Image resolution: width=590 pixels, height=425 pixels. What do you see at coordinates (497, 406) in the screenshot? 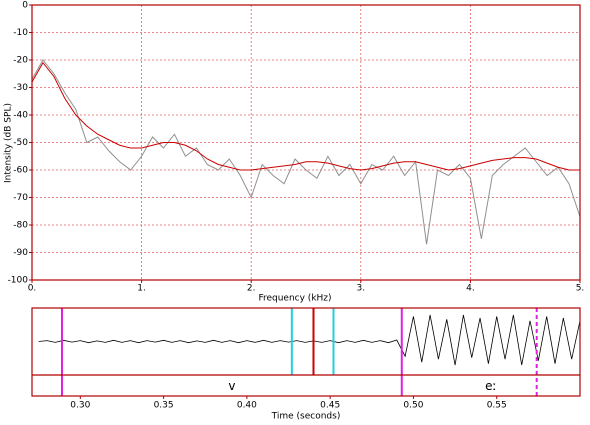
I see `x-tick-label: 0.55` at bounding box center [497, 406].